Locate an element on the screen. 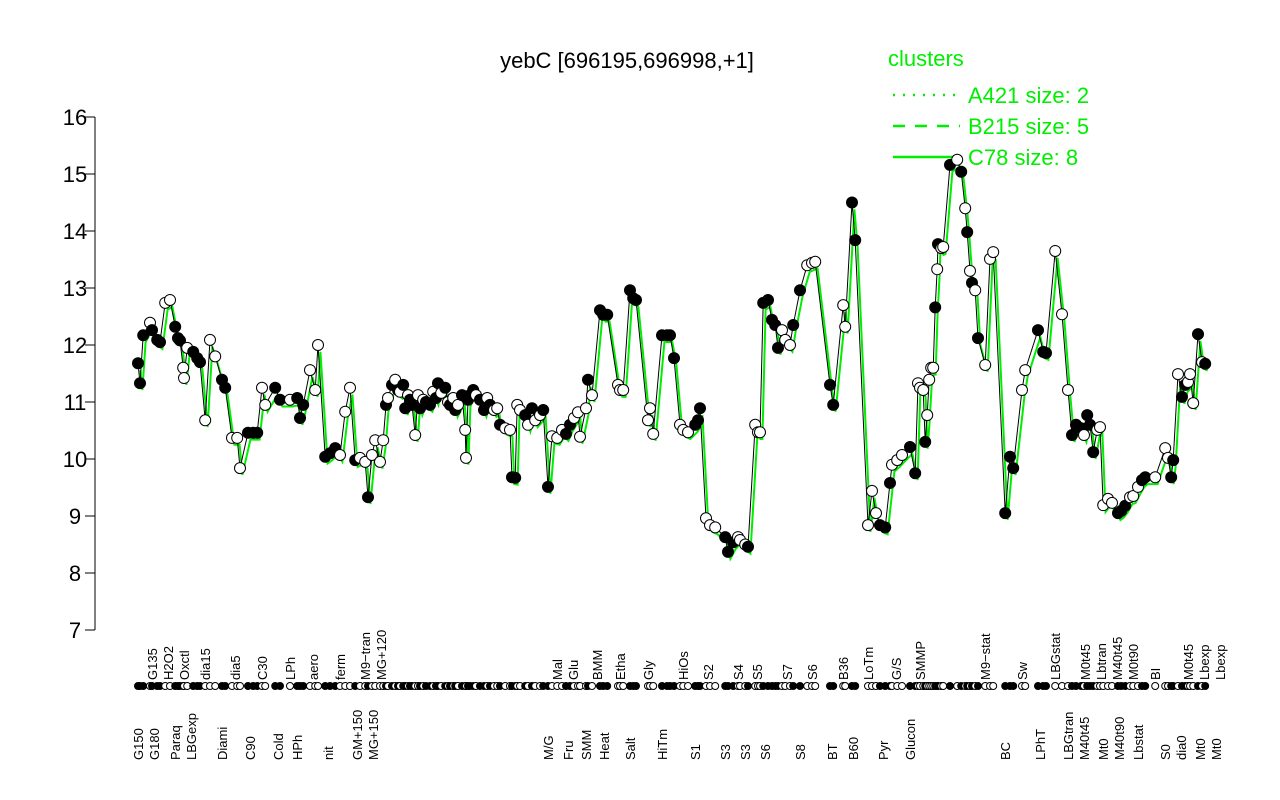  y-tick-label: 15 is located at coordinates (75, 174).